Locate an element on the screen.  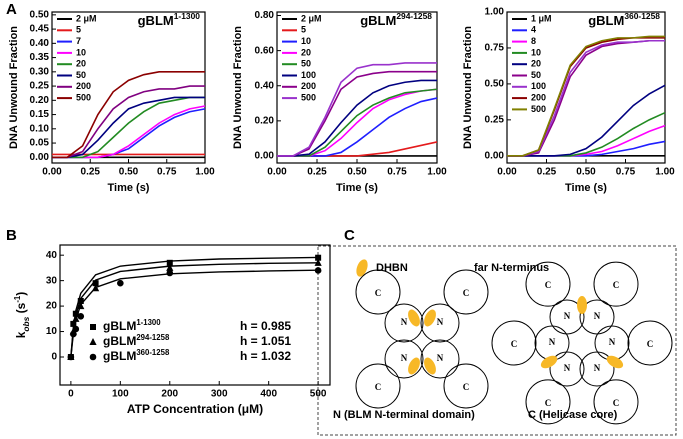
y-tick-label: 0.45 is located at coordinates (40, 29).